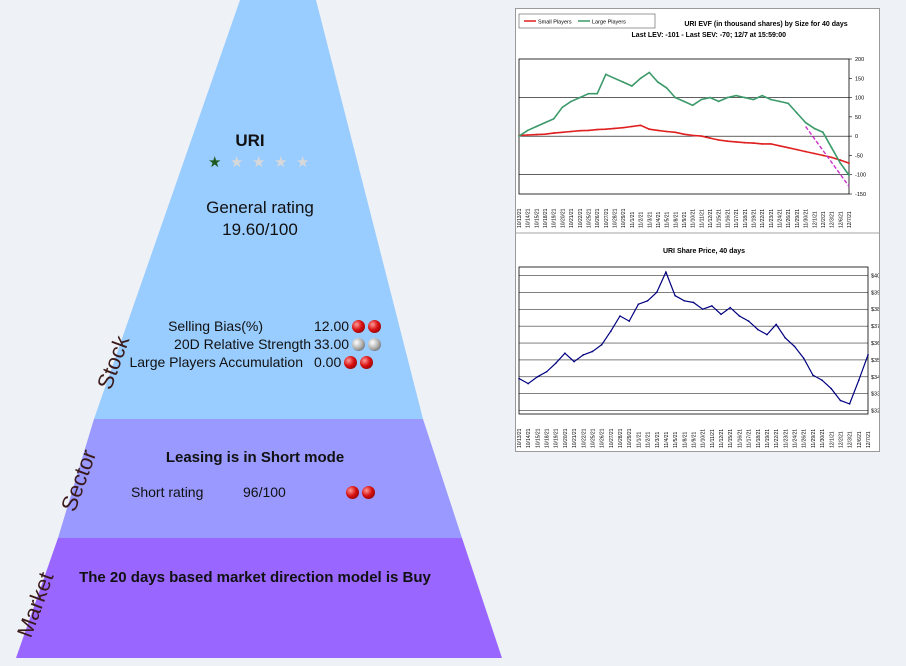 The image size is (906, 666). I want to click on price-x-tick-label: 12/1/21, so click(832, 439).